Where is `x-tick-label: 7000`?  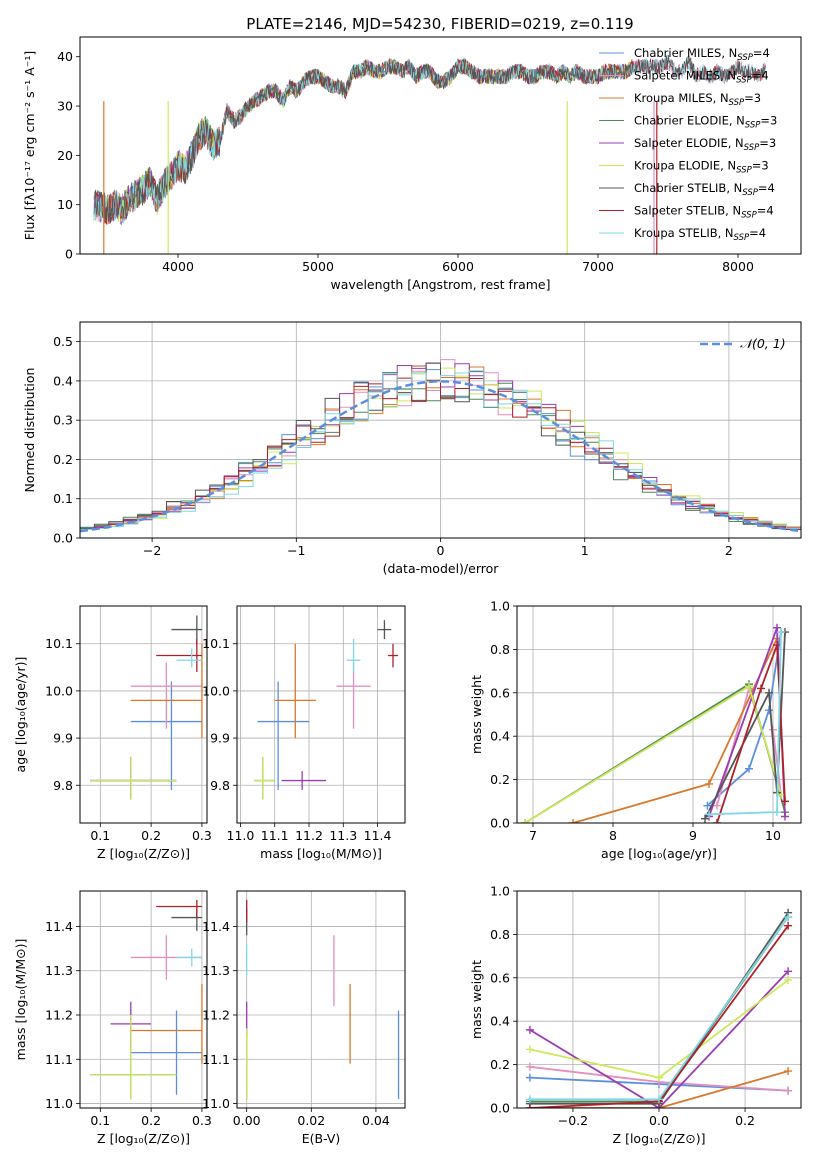 x-tick-label: 7000 is located at coordinates (598, 266).